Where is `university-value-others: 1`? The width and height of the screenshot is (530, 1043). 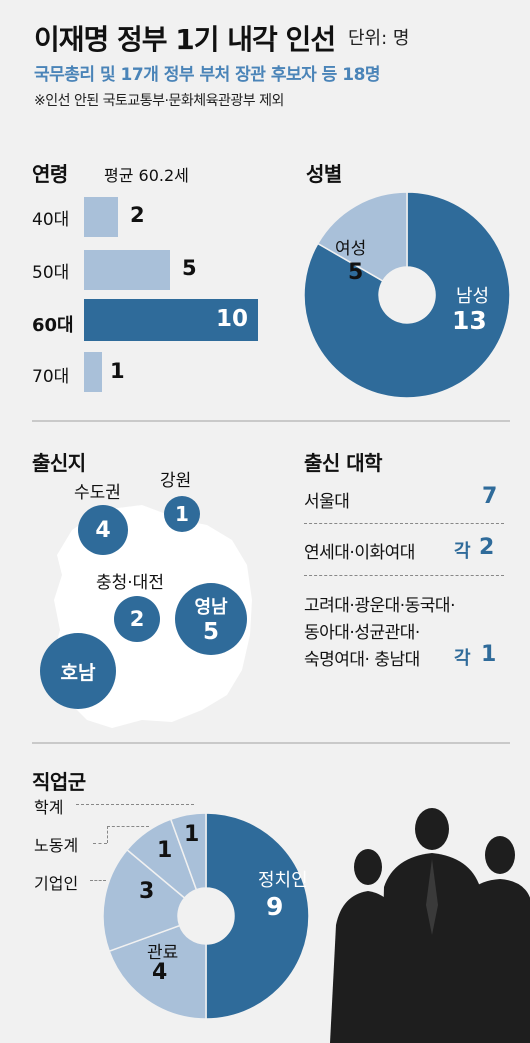 university-value-others: 1 is located at coordinates (489, 654).